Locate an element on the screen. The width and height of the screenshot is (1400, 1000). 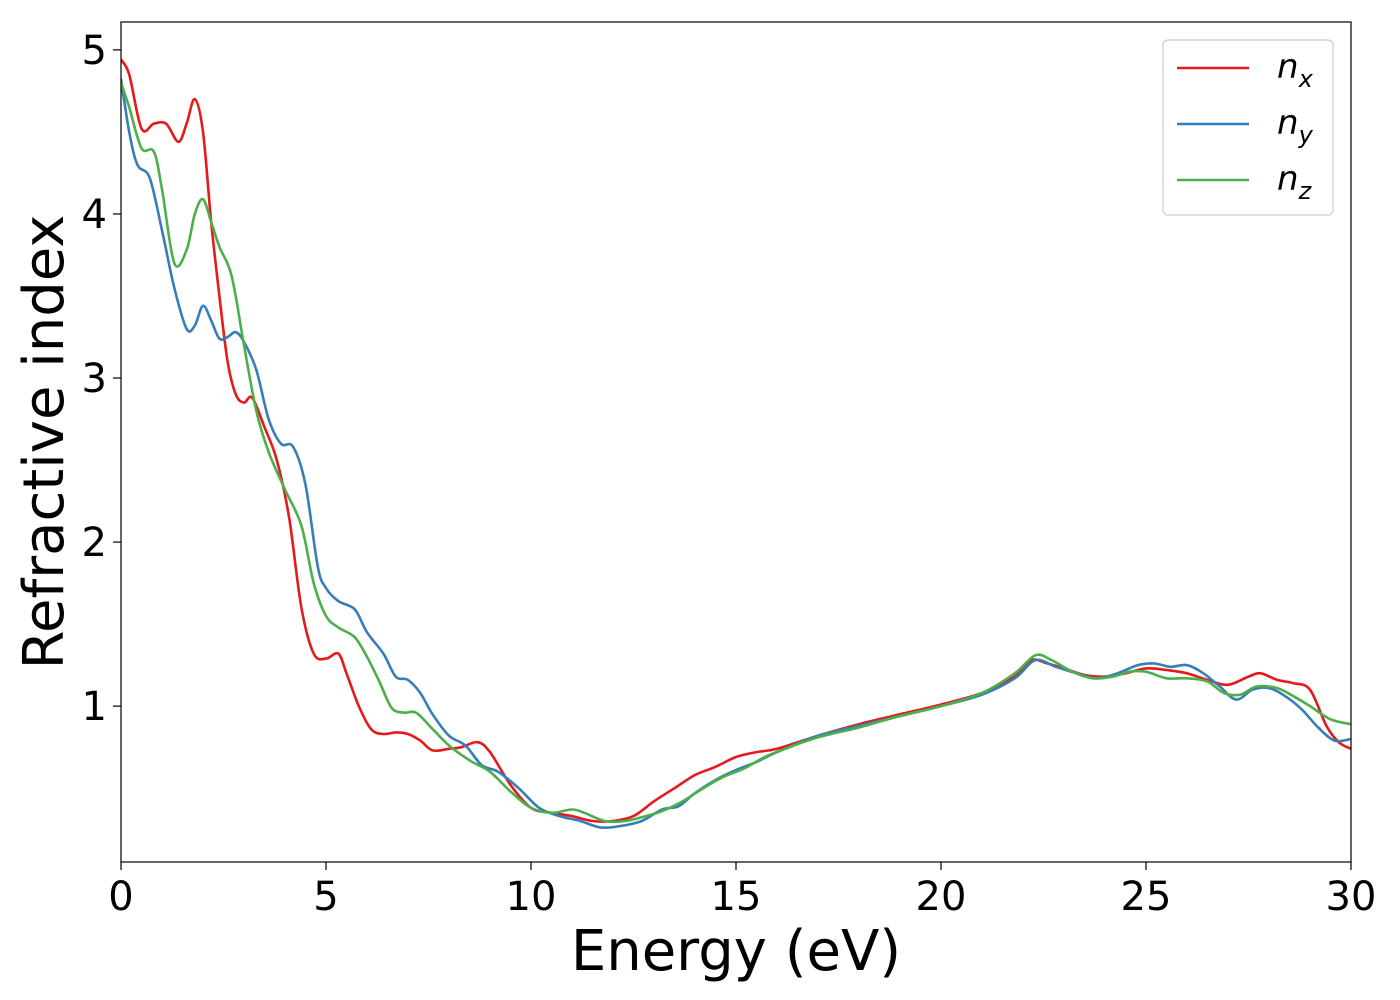
x-tick-label: 15 is located at coordinates (736, 897).